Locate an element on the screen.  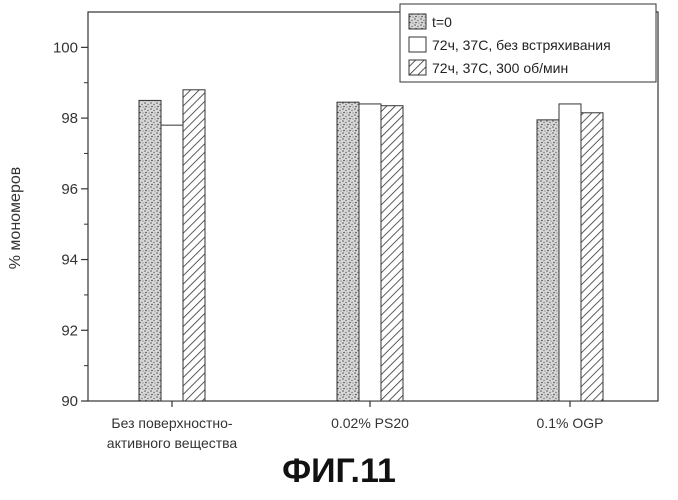
y-tick-label: 94 is located at coordinates (69, 260).